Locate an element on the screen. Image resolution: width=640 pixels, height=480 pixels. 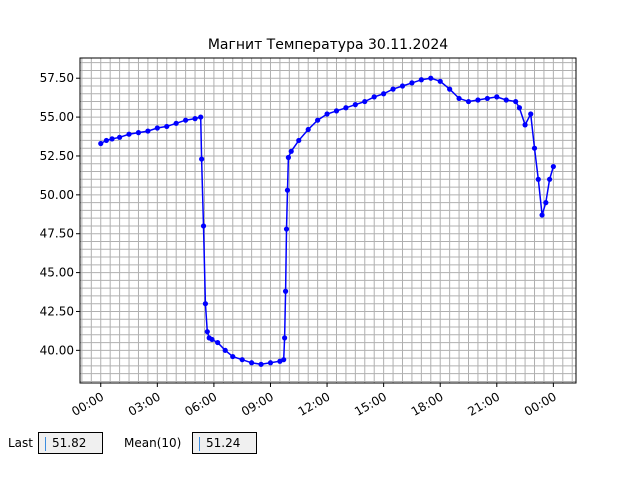
mean-label: Mean(10) is located at coordinates (153, 443).